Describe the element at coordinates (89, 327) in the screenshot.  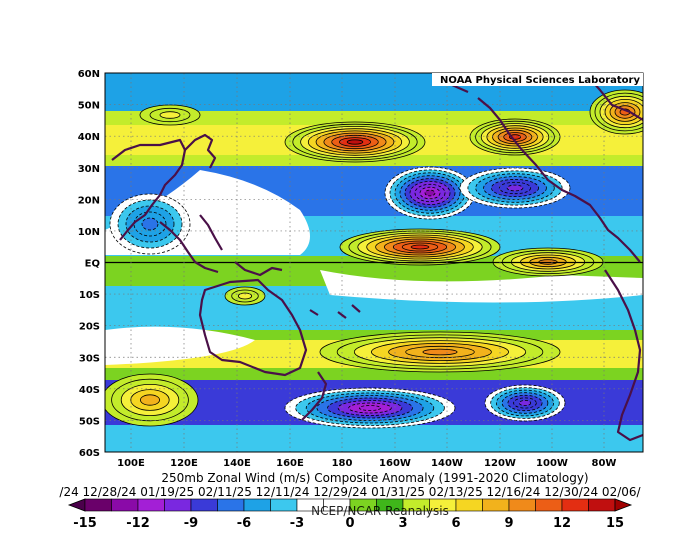
I see `lat-label: 20S` at that location.